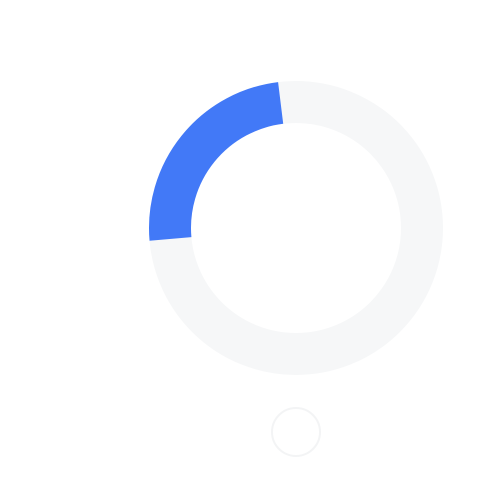  What do you see at coordinates (216, 161) in the screenshot?
I see `loading-spinner-icon` at bounding box center [216, 161].